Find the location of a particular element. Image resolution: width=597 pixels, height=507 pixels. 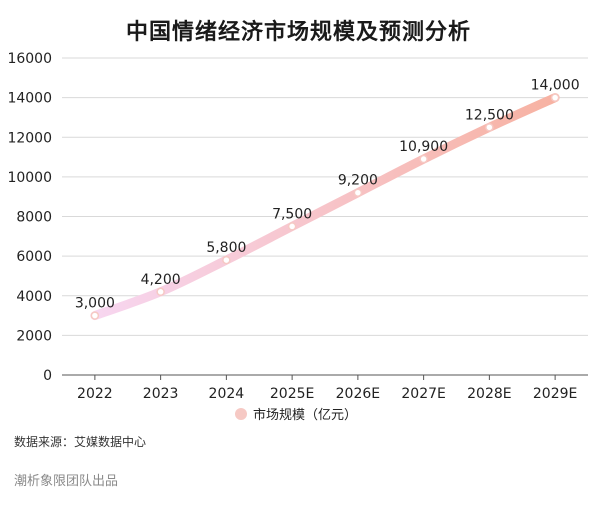

y-tick-label: 4000 is located at coordinates (34, 297).